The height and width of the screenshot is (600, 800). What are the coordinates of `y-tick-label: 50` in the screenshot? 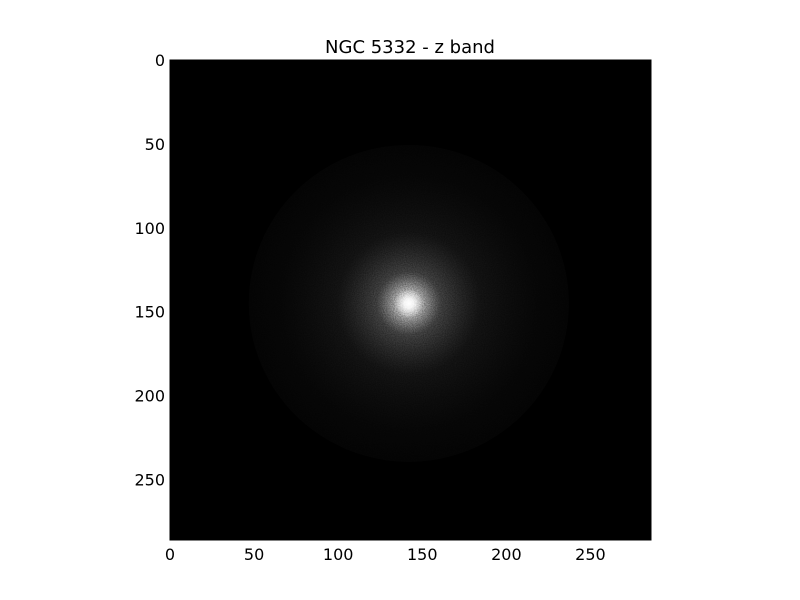 It's located at (155, 144).